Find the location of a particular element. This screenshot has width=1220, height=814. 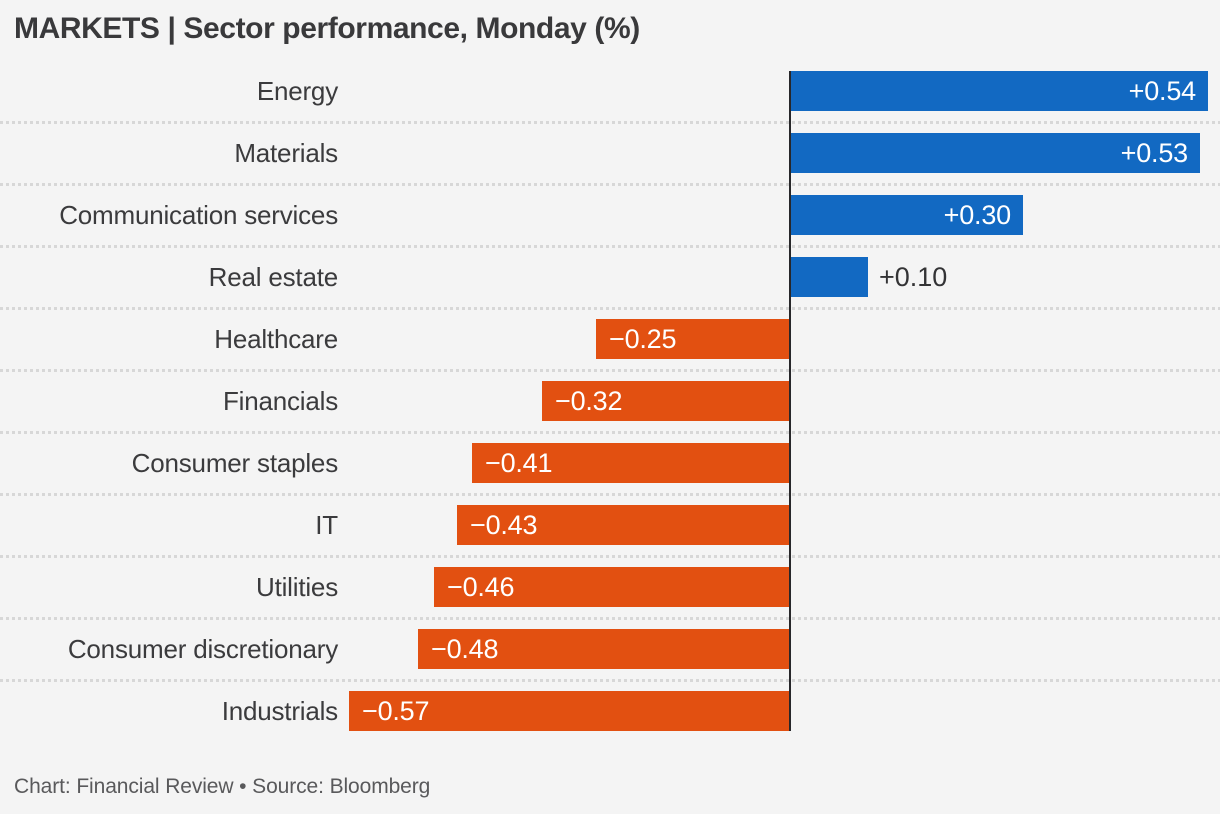

chart-title: MARKETS | Sector performance, Monday (%) is located at coordinates (327, 28).